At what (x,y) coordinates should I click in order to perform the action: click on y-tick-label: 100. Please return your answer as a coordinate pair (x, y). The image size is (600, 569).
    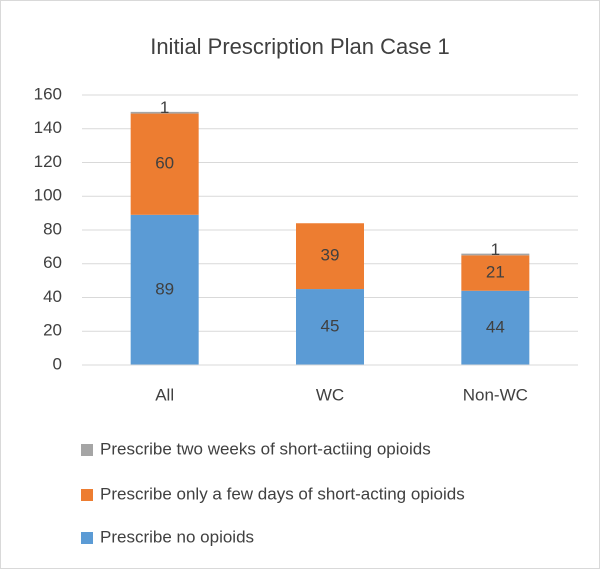
    Looking at the image, I should click on (48, 195).